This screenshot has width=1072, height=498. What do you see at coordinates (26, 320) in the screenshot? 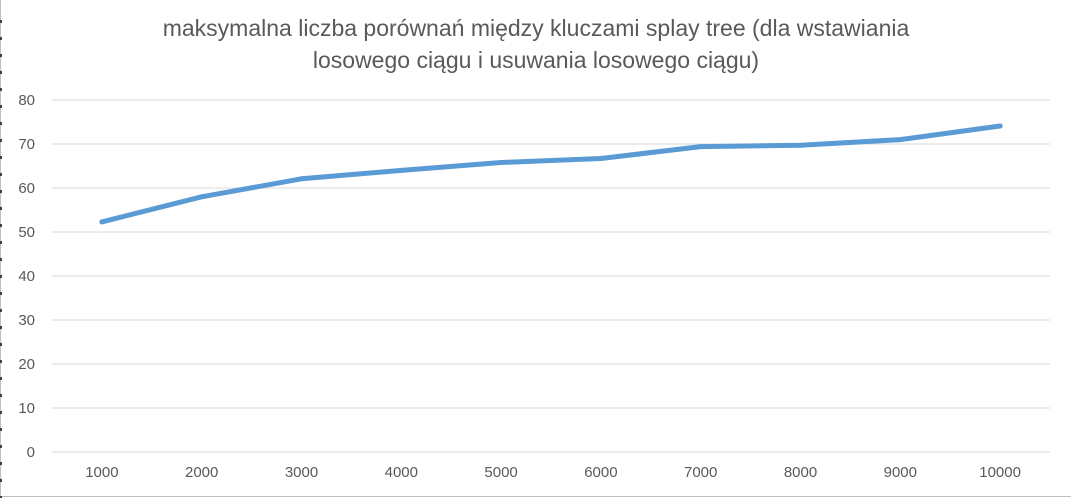
I see `y-tick-label: 30` at bounding box center [26, 320].